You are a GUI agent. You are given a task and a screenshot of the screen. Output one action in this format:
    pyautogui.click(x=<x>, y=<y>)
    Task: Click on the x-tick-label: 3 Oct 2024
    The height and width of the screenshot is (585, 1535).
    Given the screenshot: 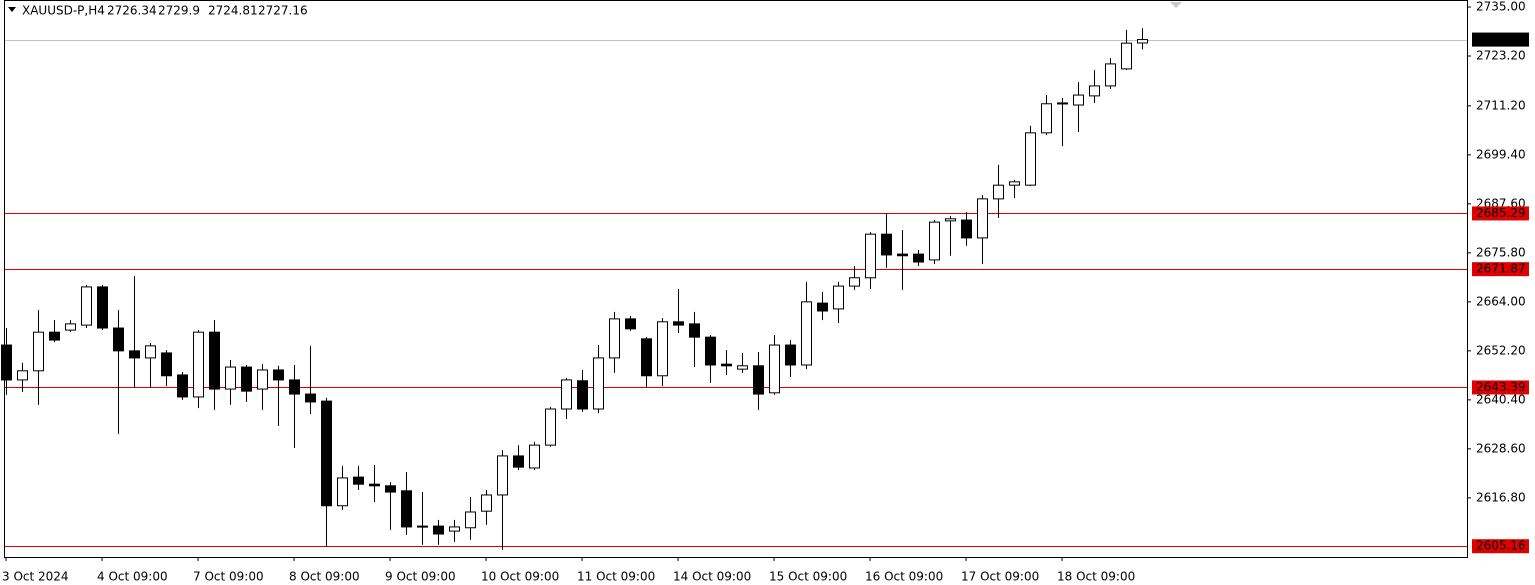 What is the action you would take?
    pyautogui.click(x=35, y=577)
    